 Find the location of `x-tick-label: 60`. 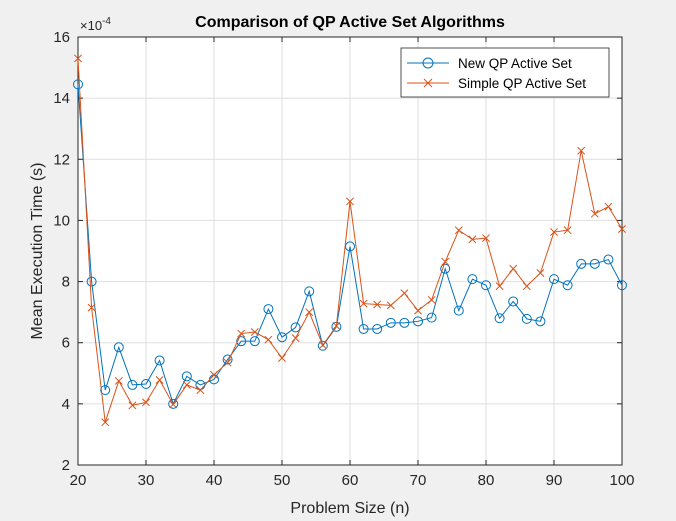

x-tick-label: 60 is located at coordinates (350, 480).